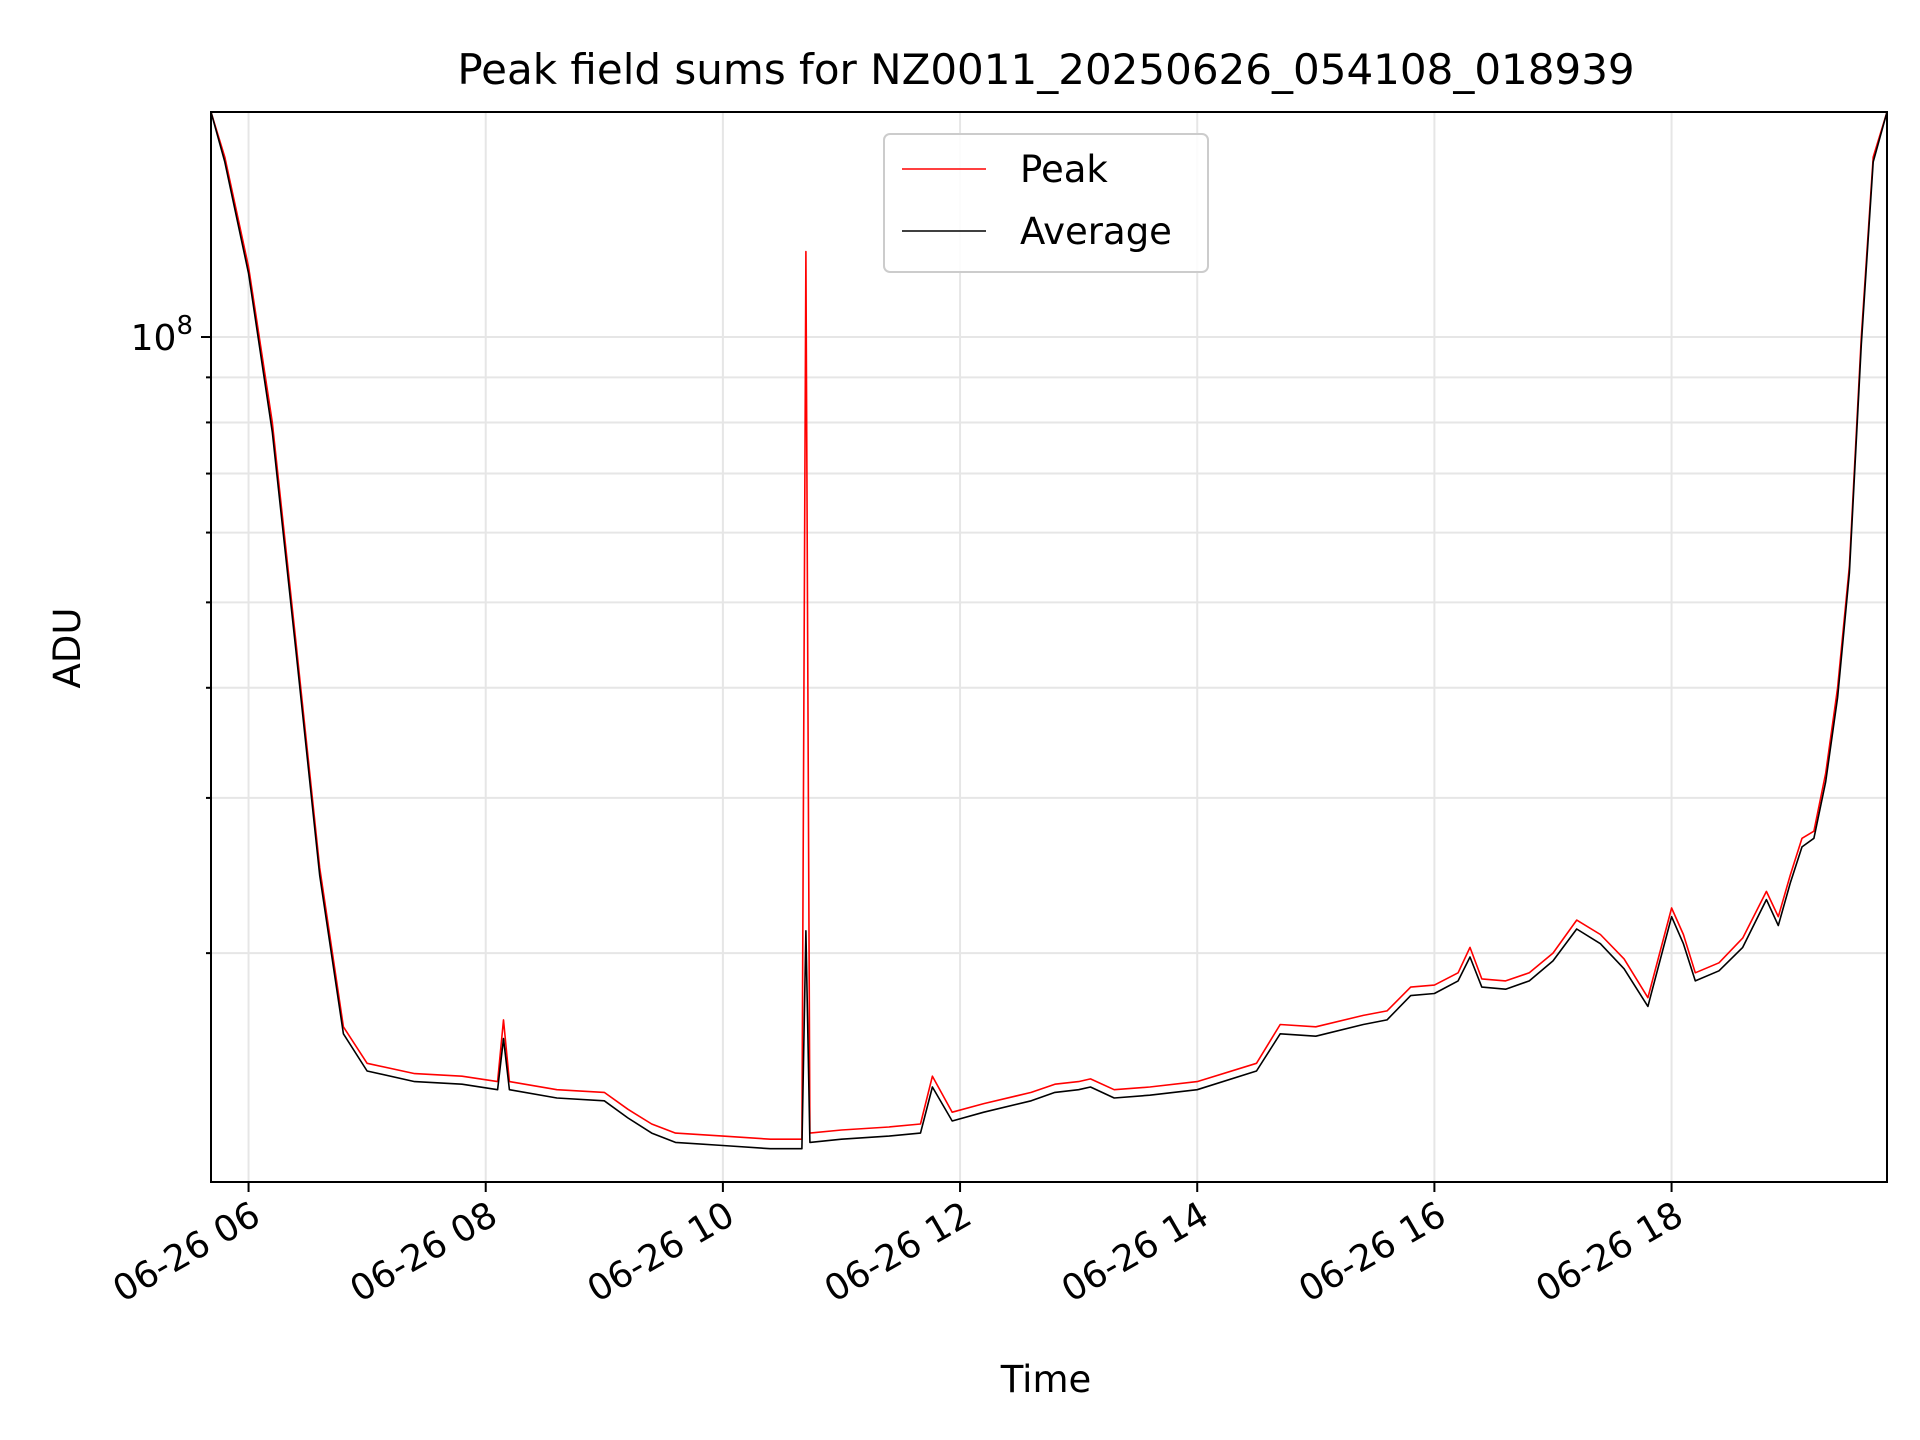 Image resolution: width=1920 pixels, height=1440 pixels. Describe the element at coordinates (1046, 203) in the screenshot. I see `legend: Peak Average` at that location.